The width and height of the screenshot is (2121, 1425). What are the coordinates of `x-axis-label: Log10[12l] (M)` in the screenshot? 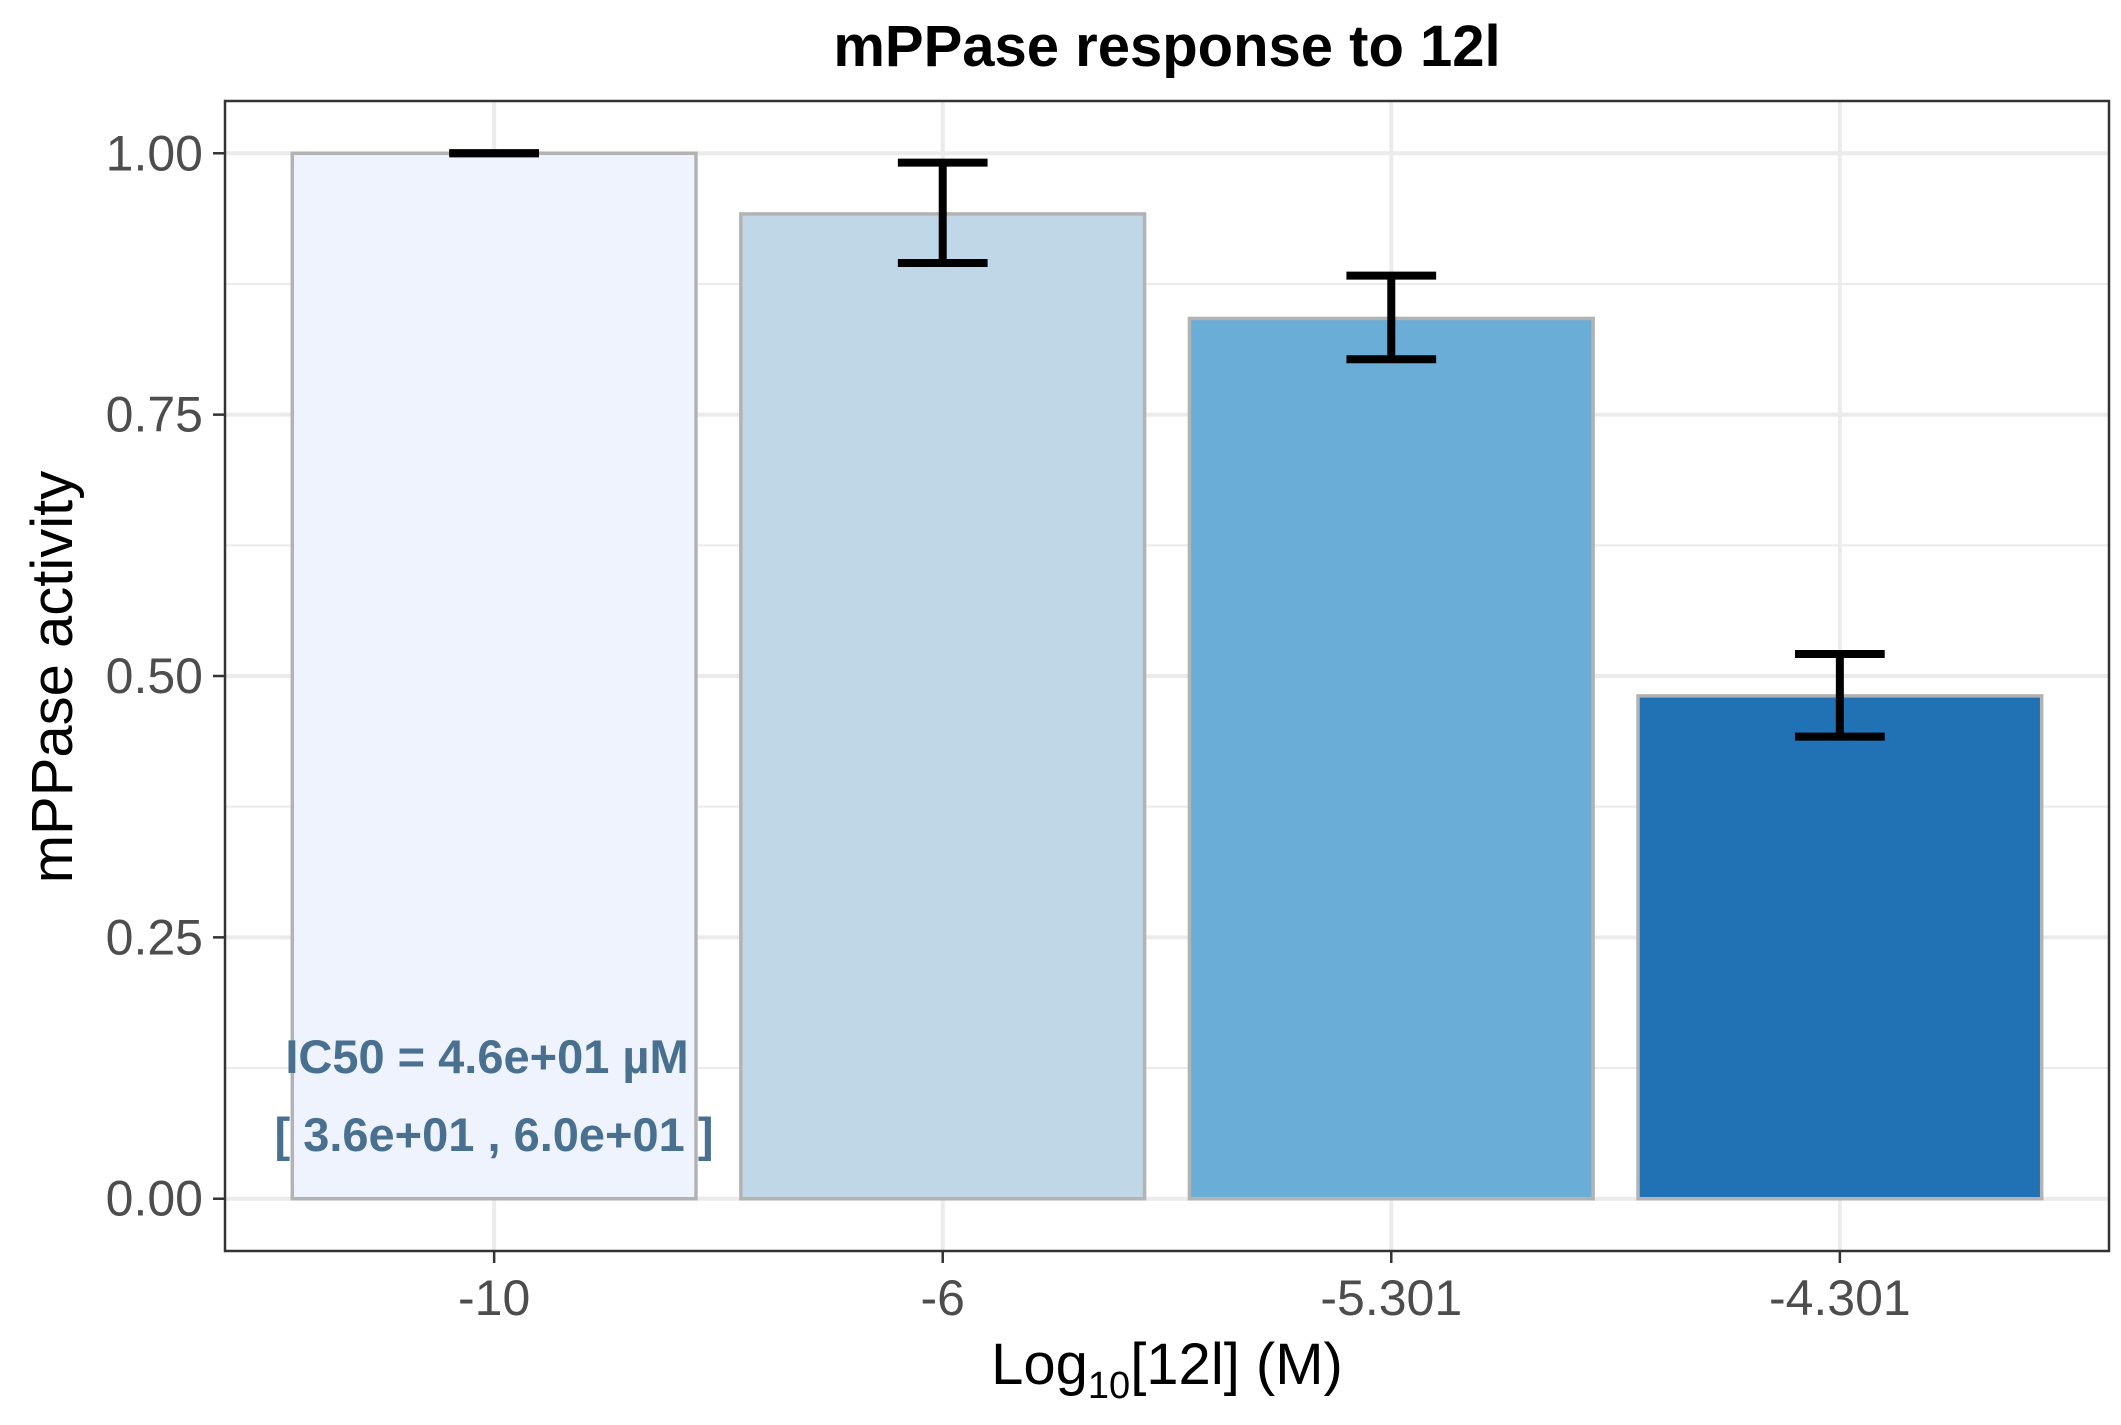 It's located at (1167, 1369).